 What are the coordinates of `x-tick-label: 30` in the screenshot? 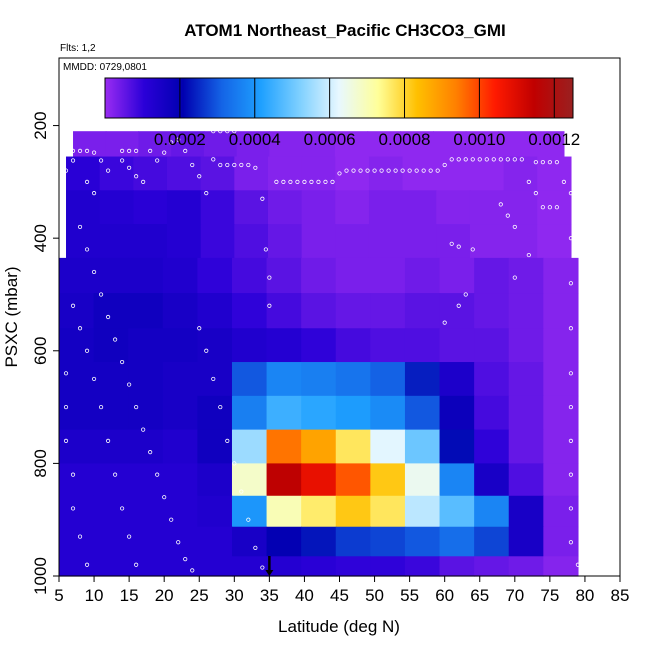 It's located at (234, 595).